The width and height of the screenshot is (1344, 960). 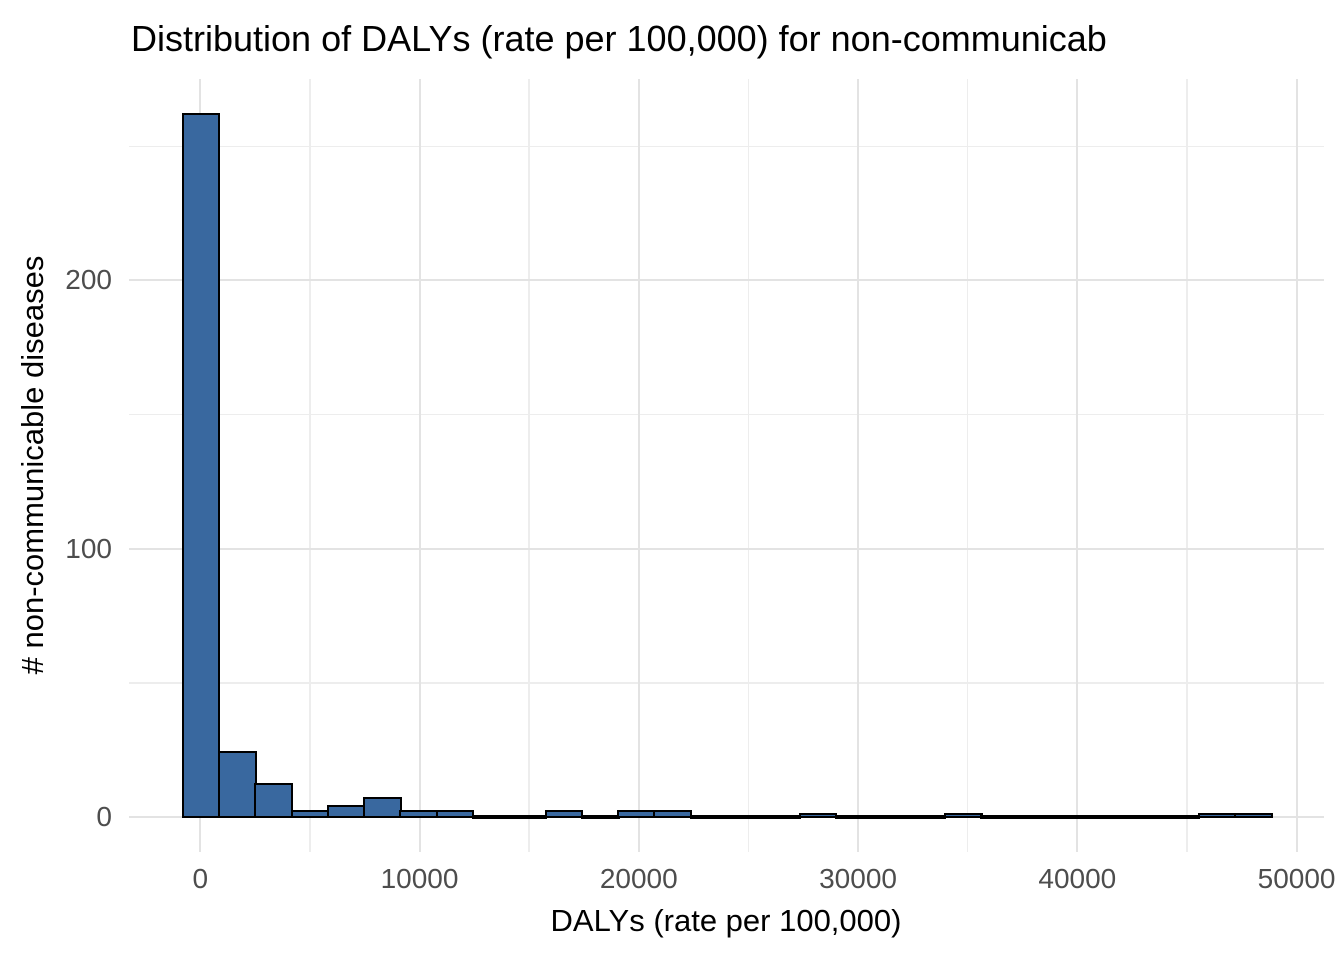 I want to click on y-tick-label: 100, so click(x=88, y=548).